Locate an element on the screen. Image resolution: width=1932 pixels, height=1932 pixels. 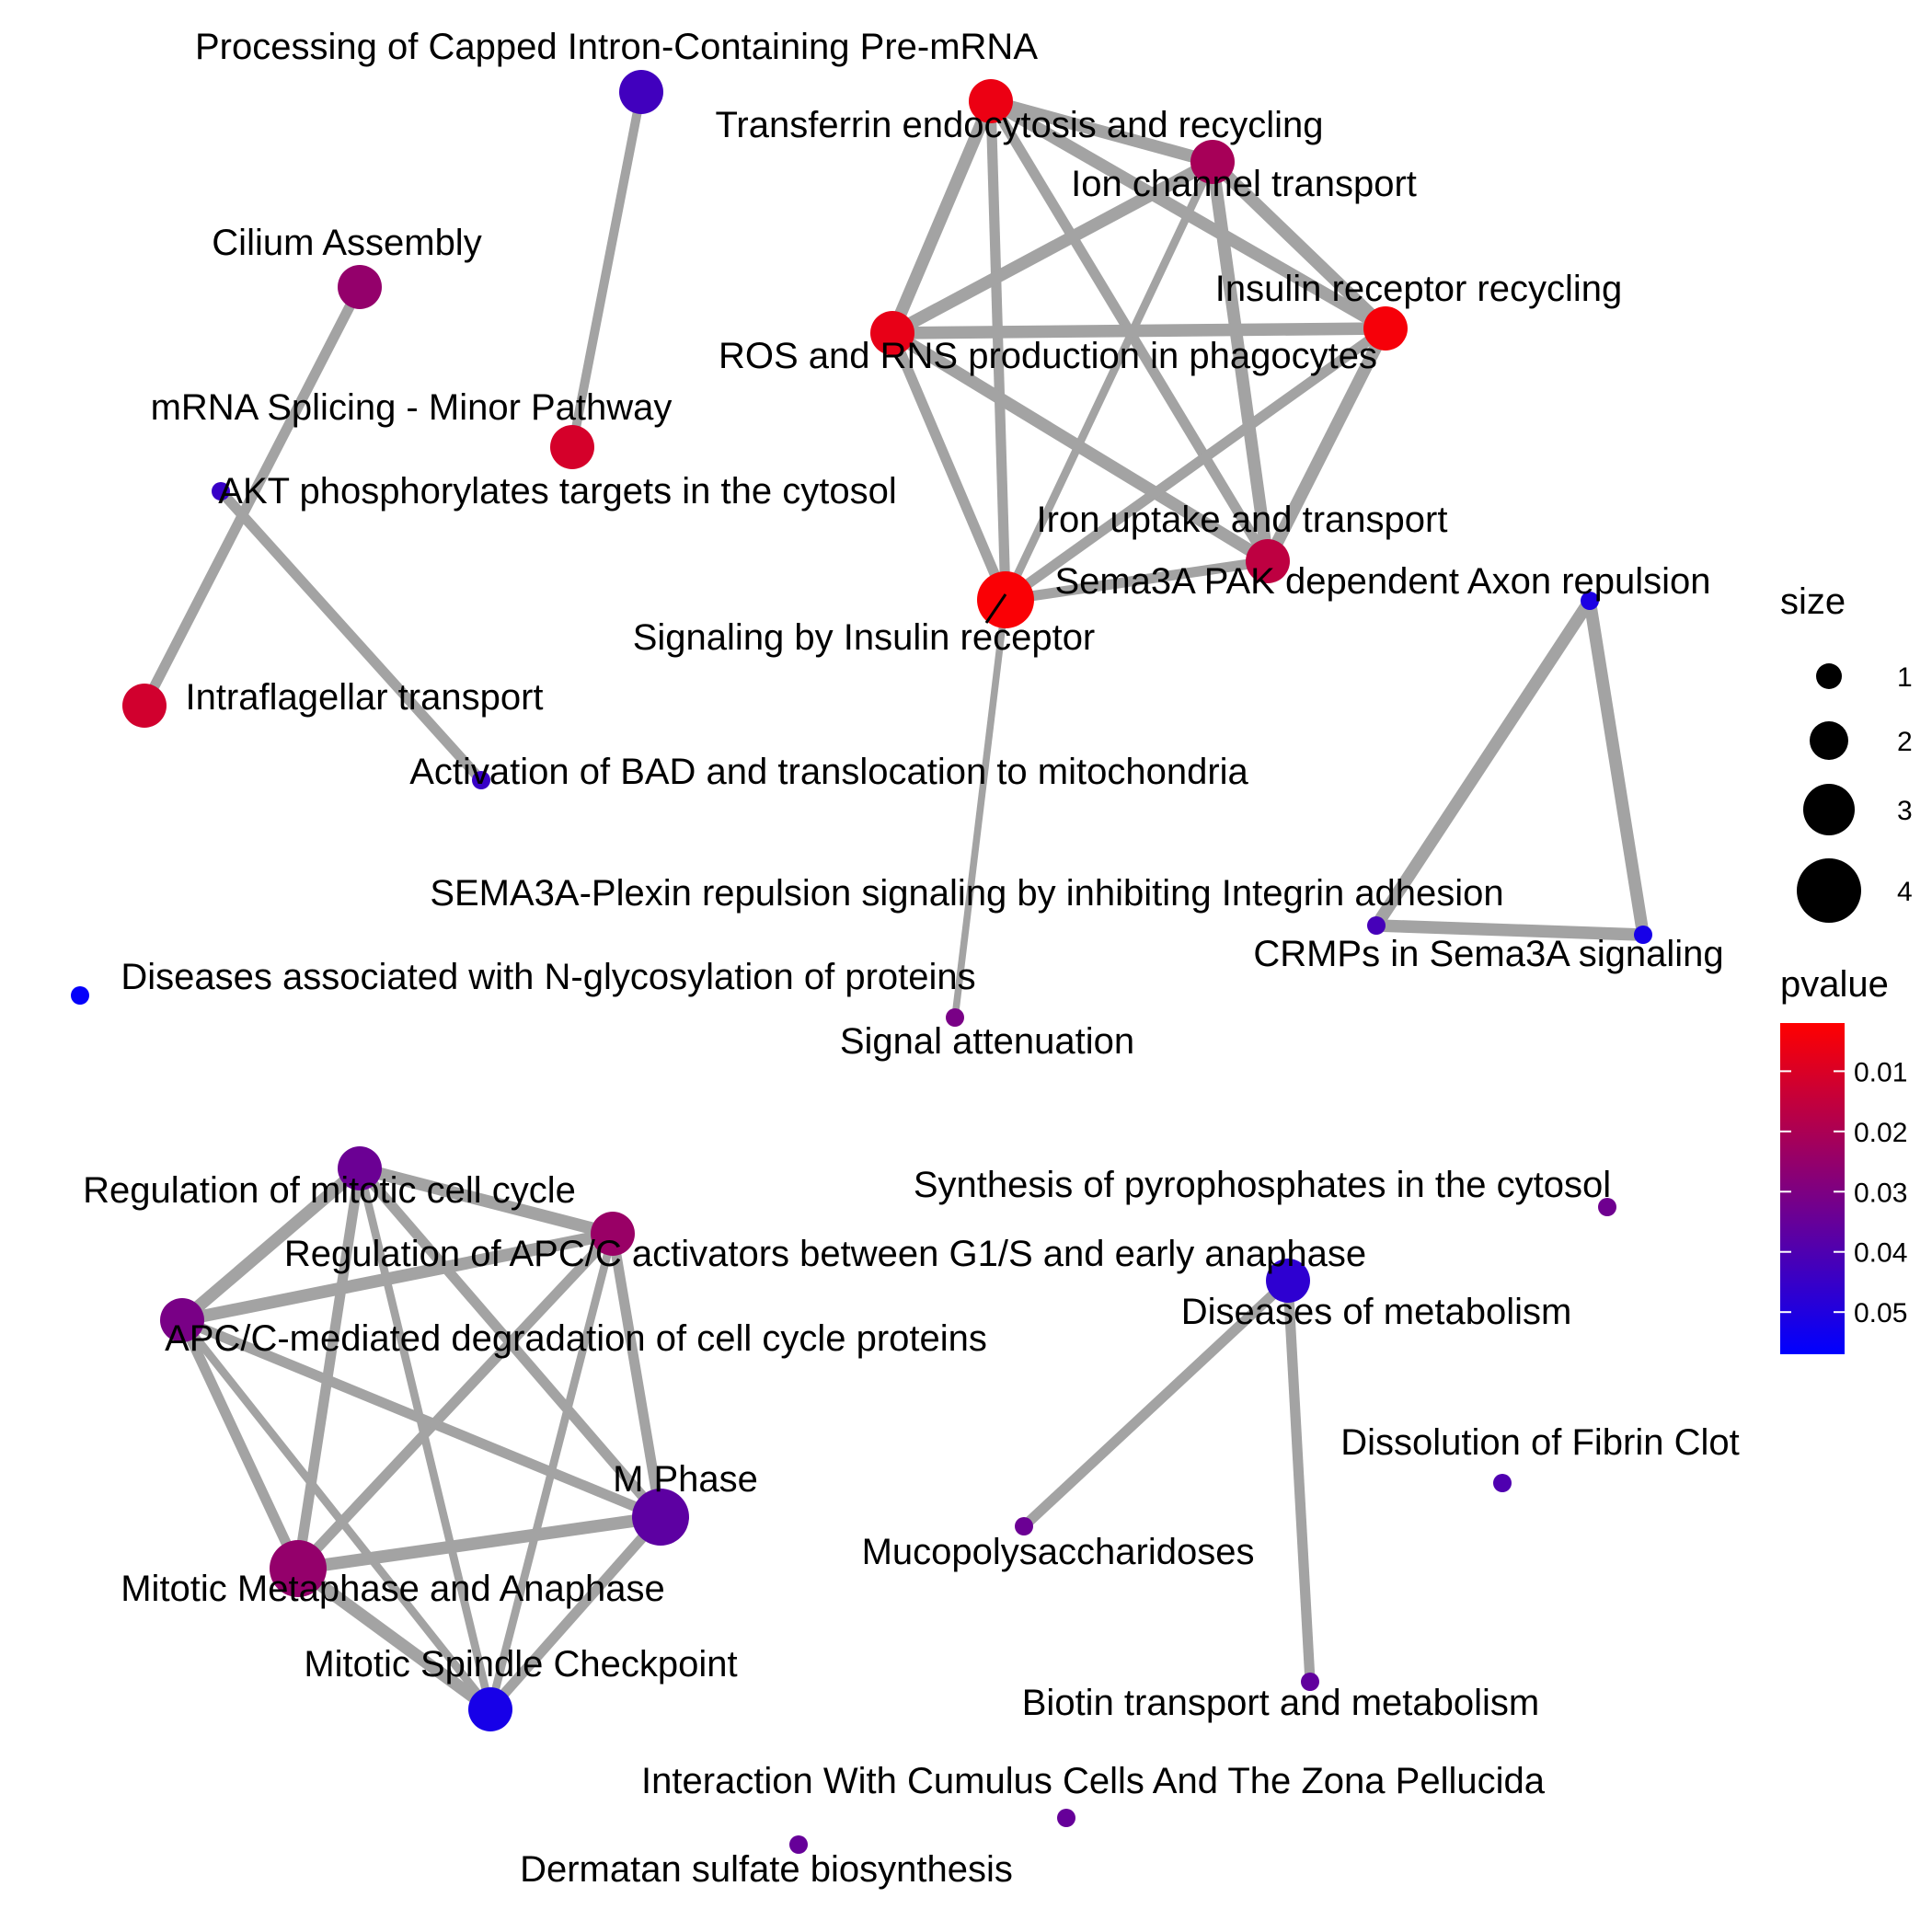
node-label: Iron uptake and transport is located at coordinates (1242, 520).